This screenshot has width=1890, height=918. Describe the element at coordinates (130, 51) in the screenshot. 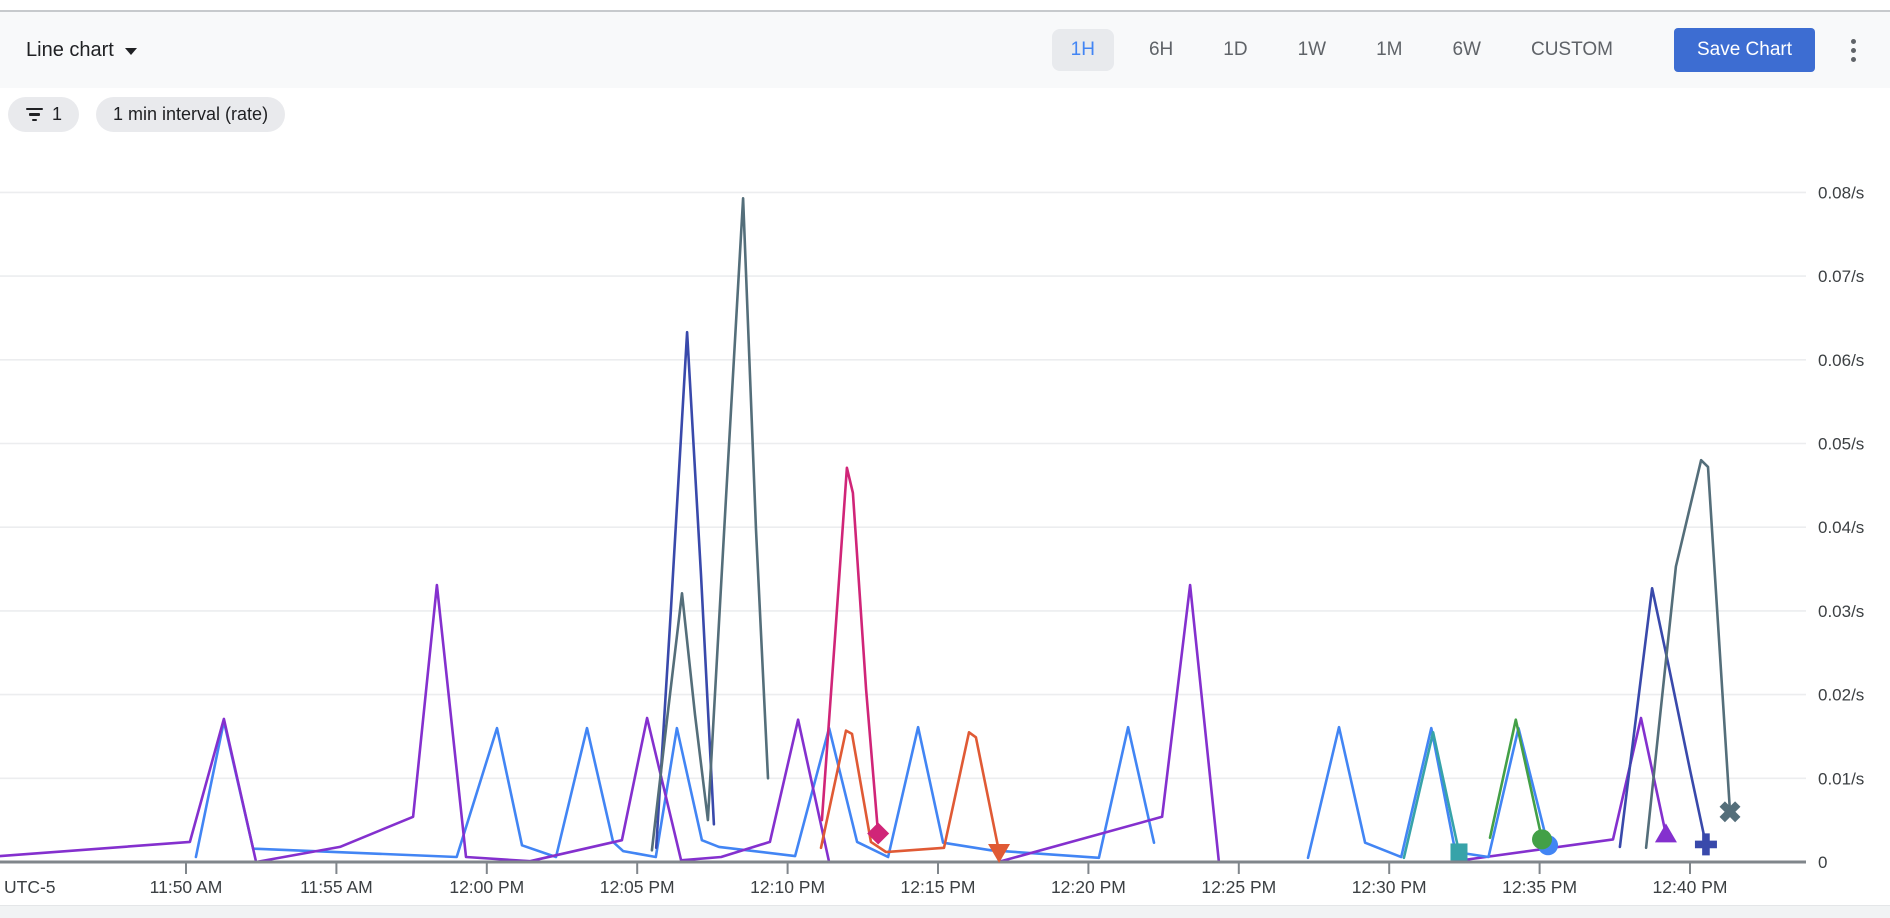

I see `chevron-down-icon` at that location.